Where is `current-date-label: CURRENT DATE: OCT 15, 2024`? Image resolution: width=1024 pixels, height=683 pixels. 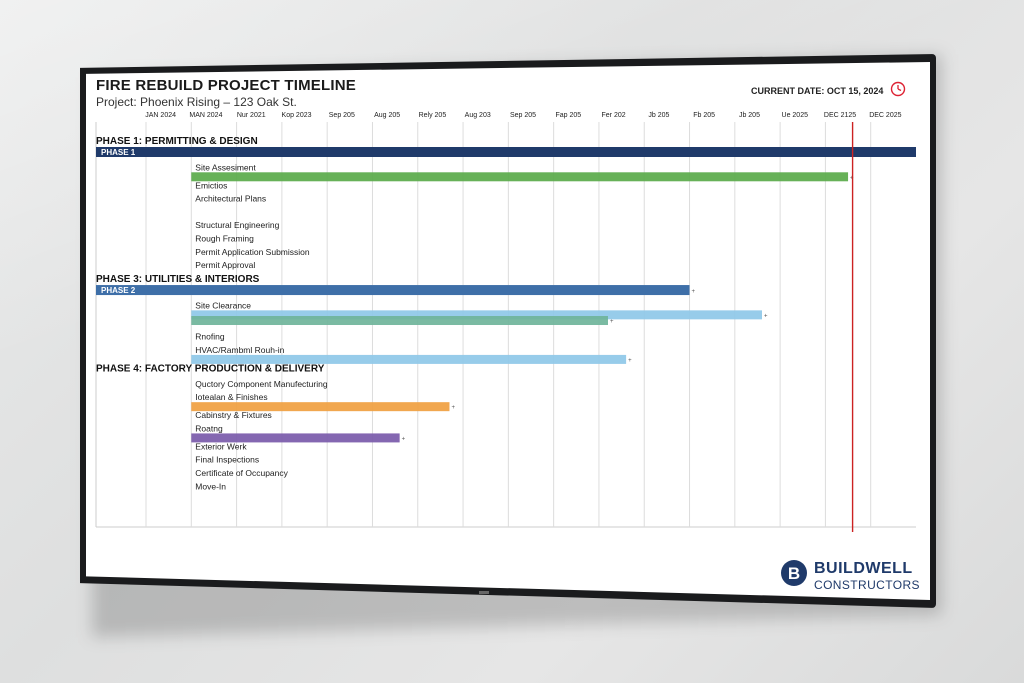
current-date-label: CURRENT DATE: OCT 15, 2024 is located at coordinates (817, 91).